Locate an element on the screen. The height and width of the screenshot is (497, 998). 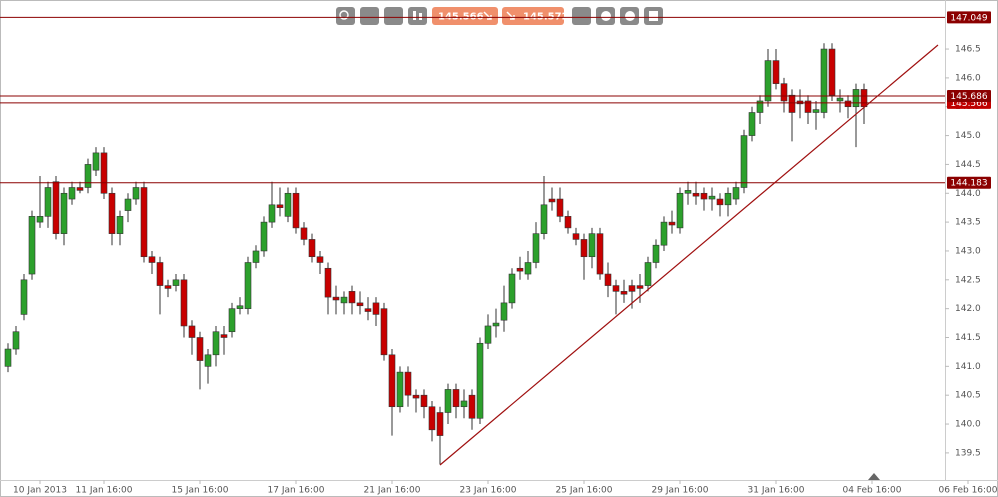
chart-type-button is located at coordinates (369, 16).